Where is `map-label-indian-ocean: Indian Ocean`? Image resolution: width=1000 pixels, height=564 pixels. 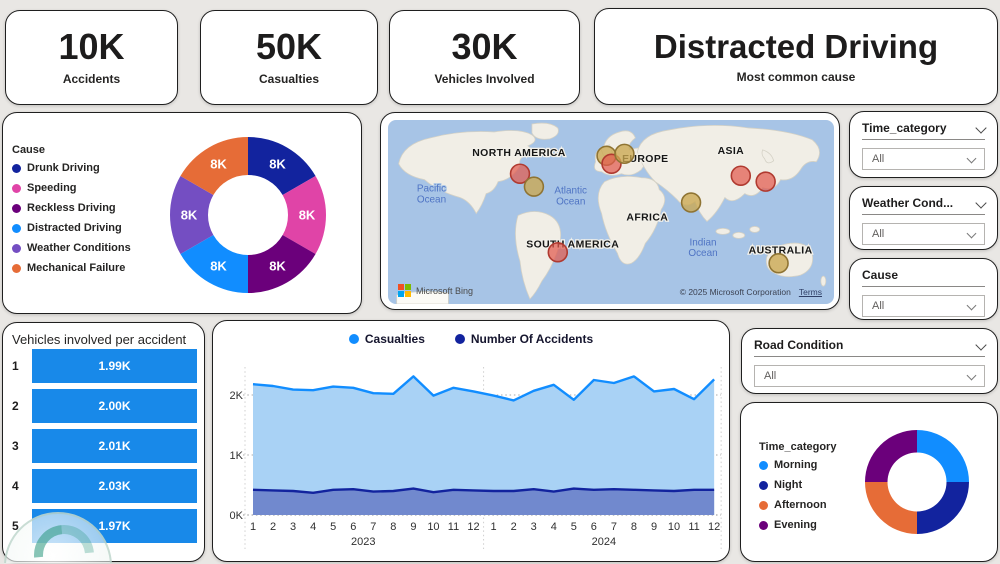
map-label-indian-ocean: Indian Ocean is located at coordinates (702, 248).